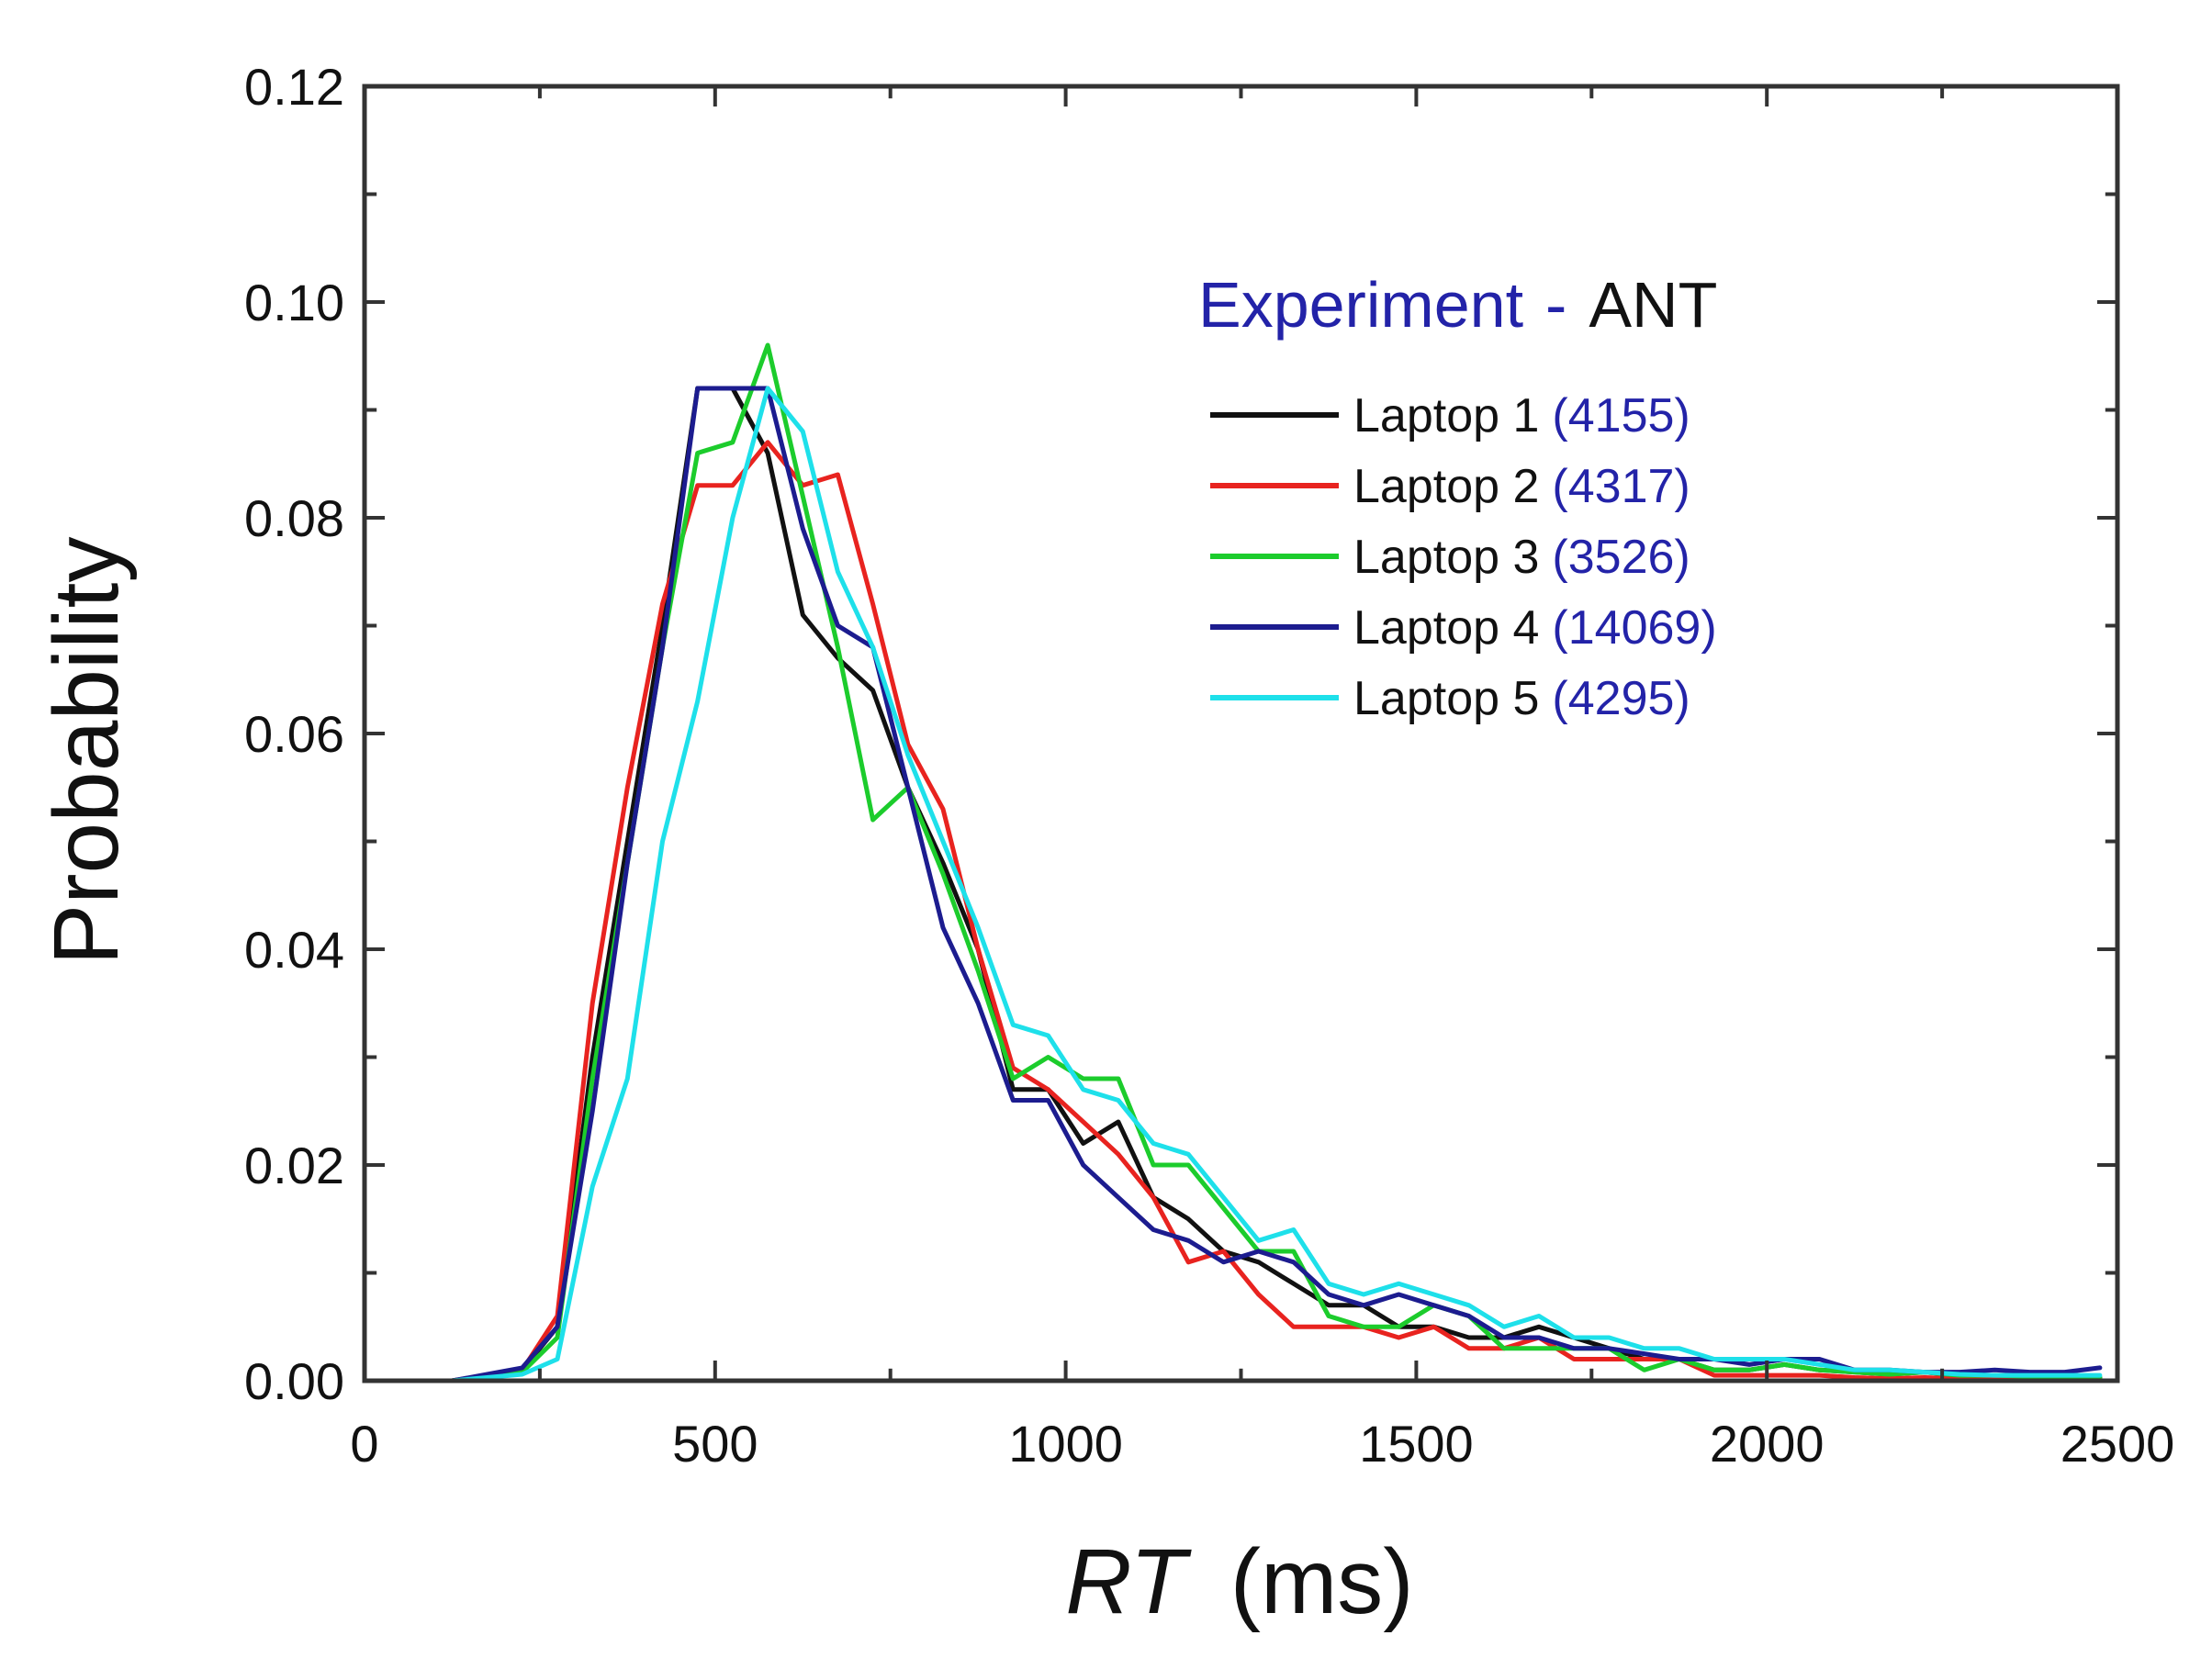  Describe the element at coordinates (1360, 305) in the screenshot. I see `legend-title-experiment: Experiment` at that location.